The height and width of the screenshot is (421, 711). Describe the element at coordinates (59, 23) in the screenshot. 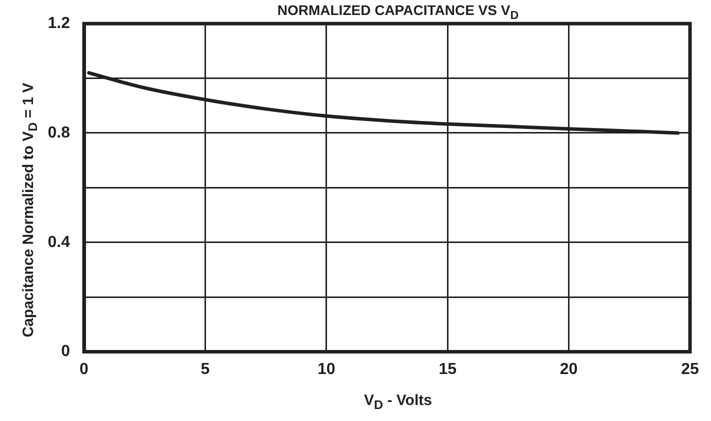

I see `y-tick-label: 1.2` at that location.